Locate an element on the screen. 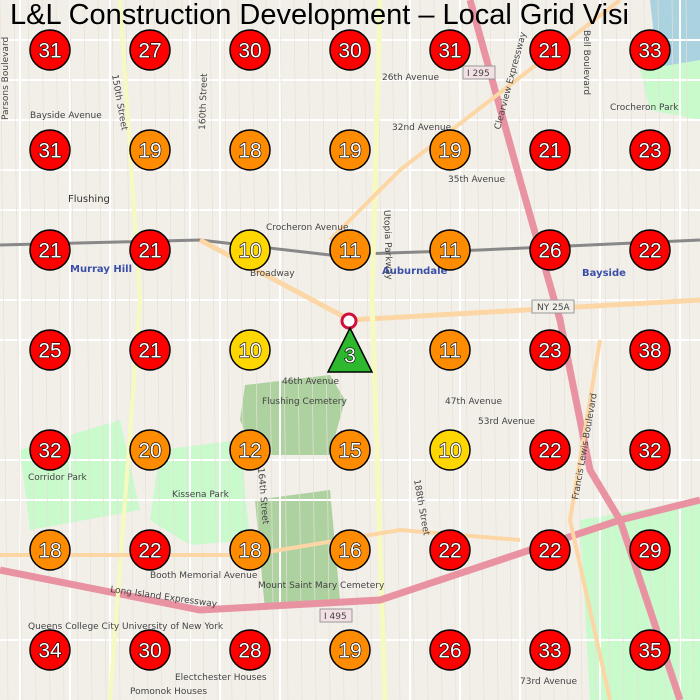  rank-marker: 20 is located at coordinates (150, 450).